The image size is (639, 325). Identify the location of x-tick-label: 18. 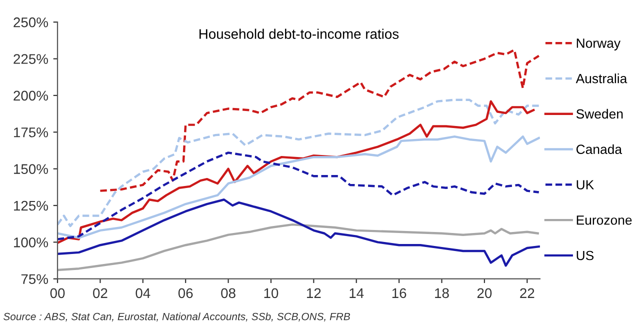
(442, 293).